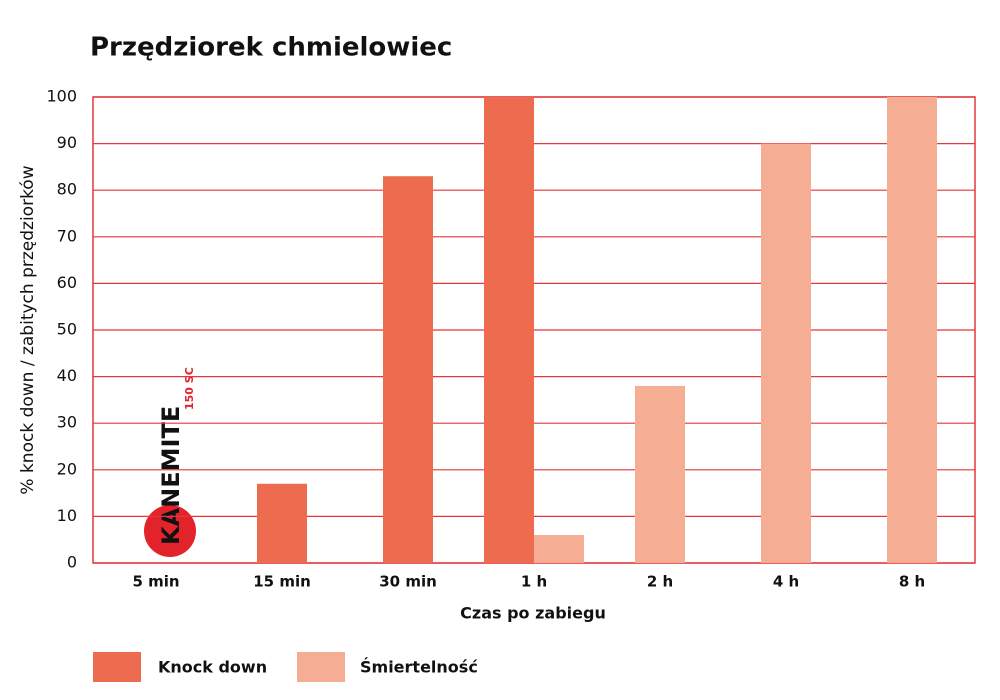  I want to click on y-tick-label: 100, so click(61, 96).